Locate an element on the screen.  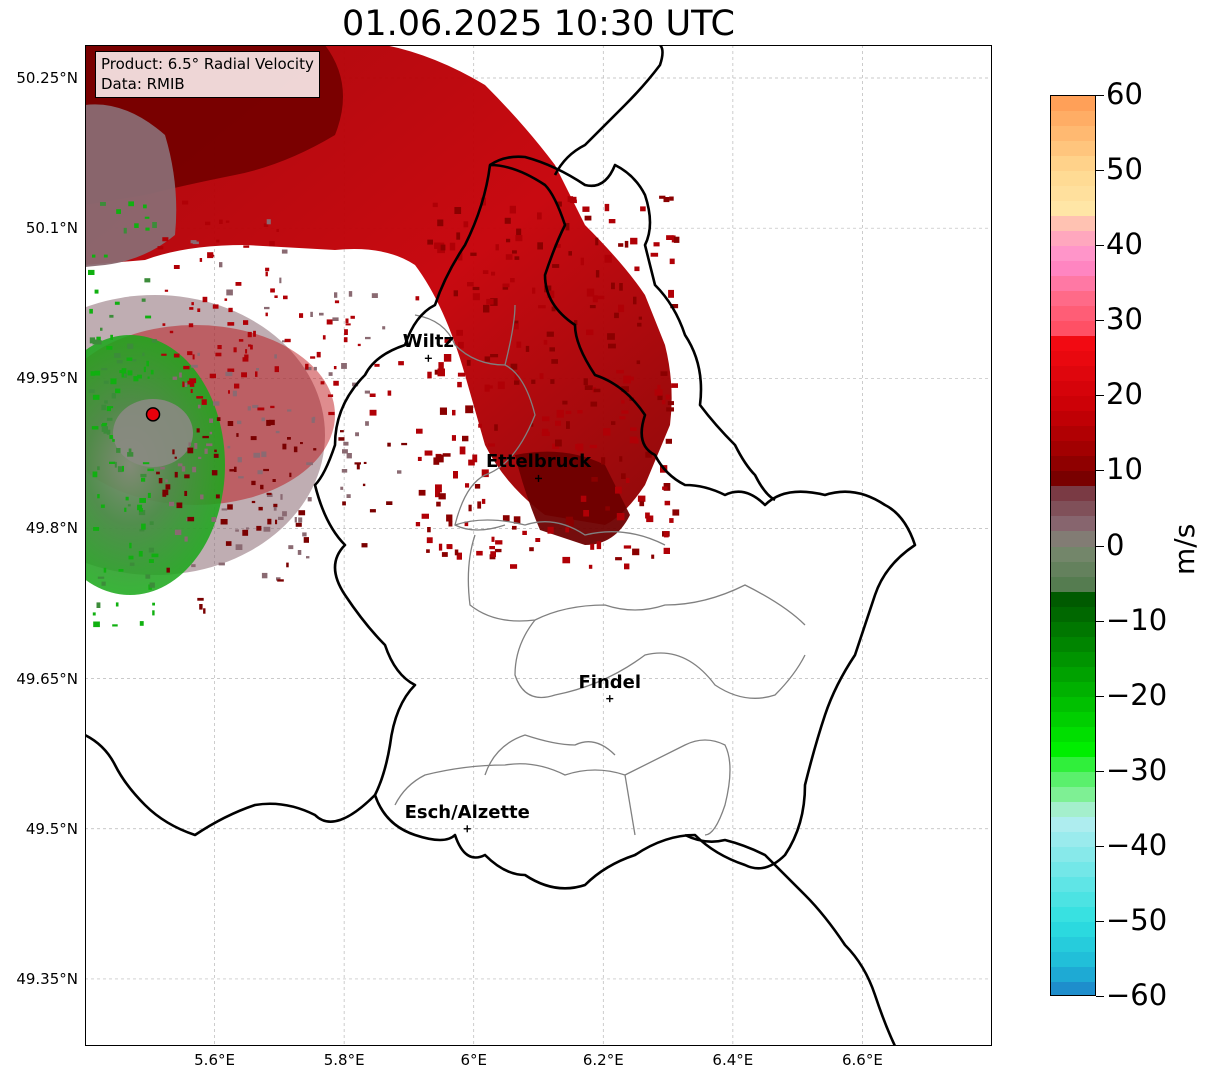
colorbar-unit: m/s is located at coordinates (1184, 549).